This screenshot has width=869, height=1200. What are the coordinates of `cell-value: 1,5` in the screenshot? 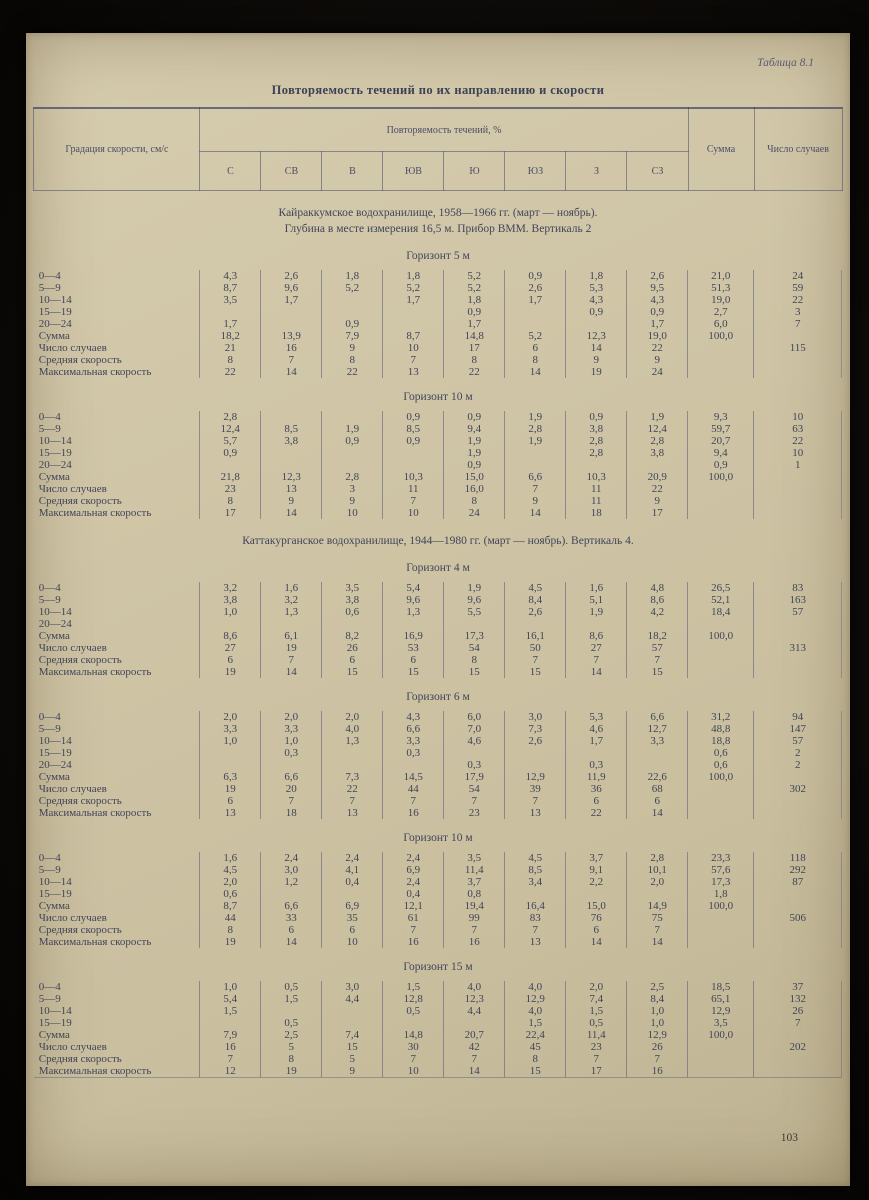 It's located at (413, 987).